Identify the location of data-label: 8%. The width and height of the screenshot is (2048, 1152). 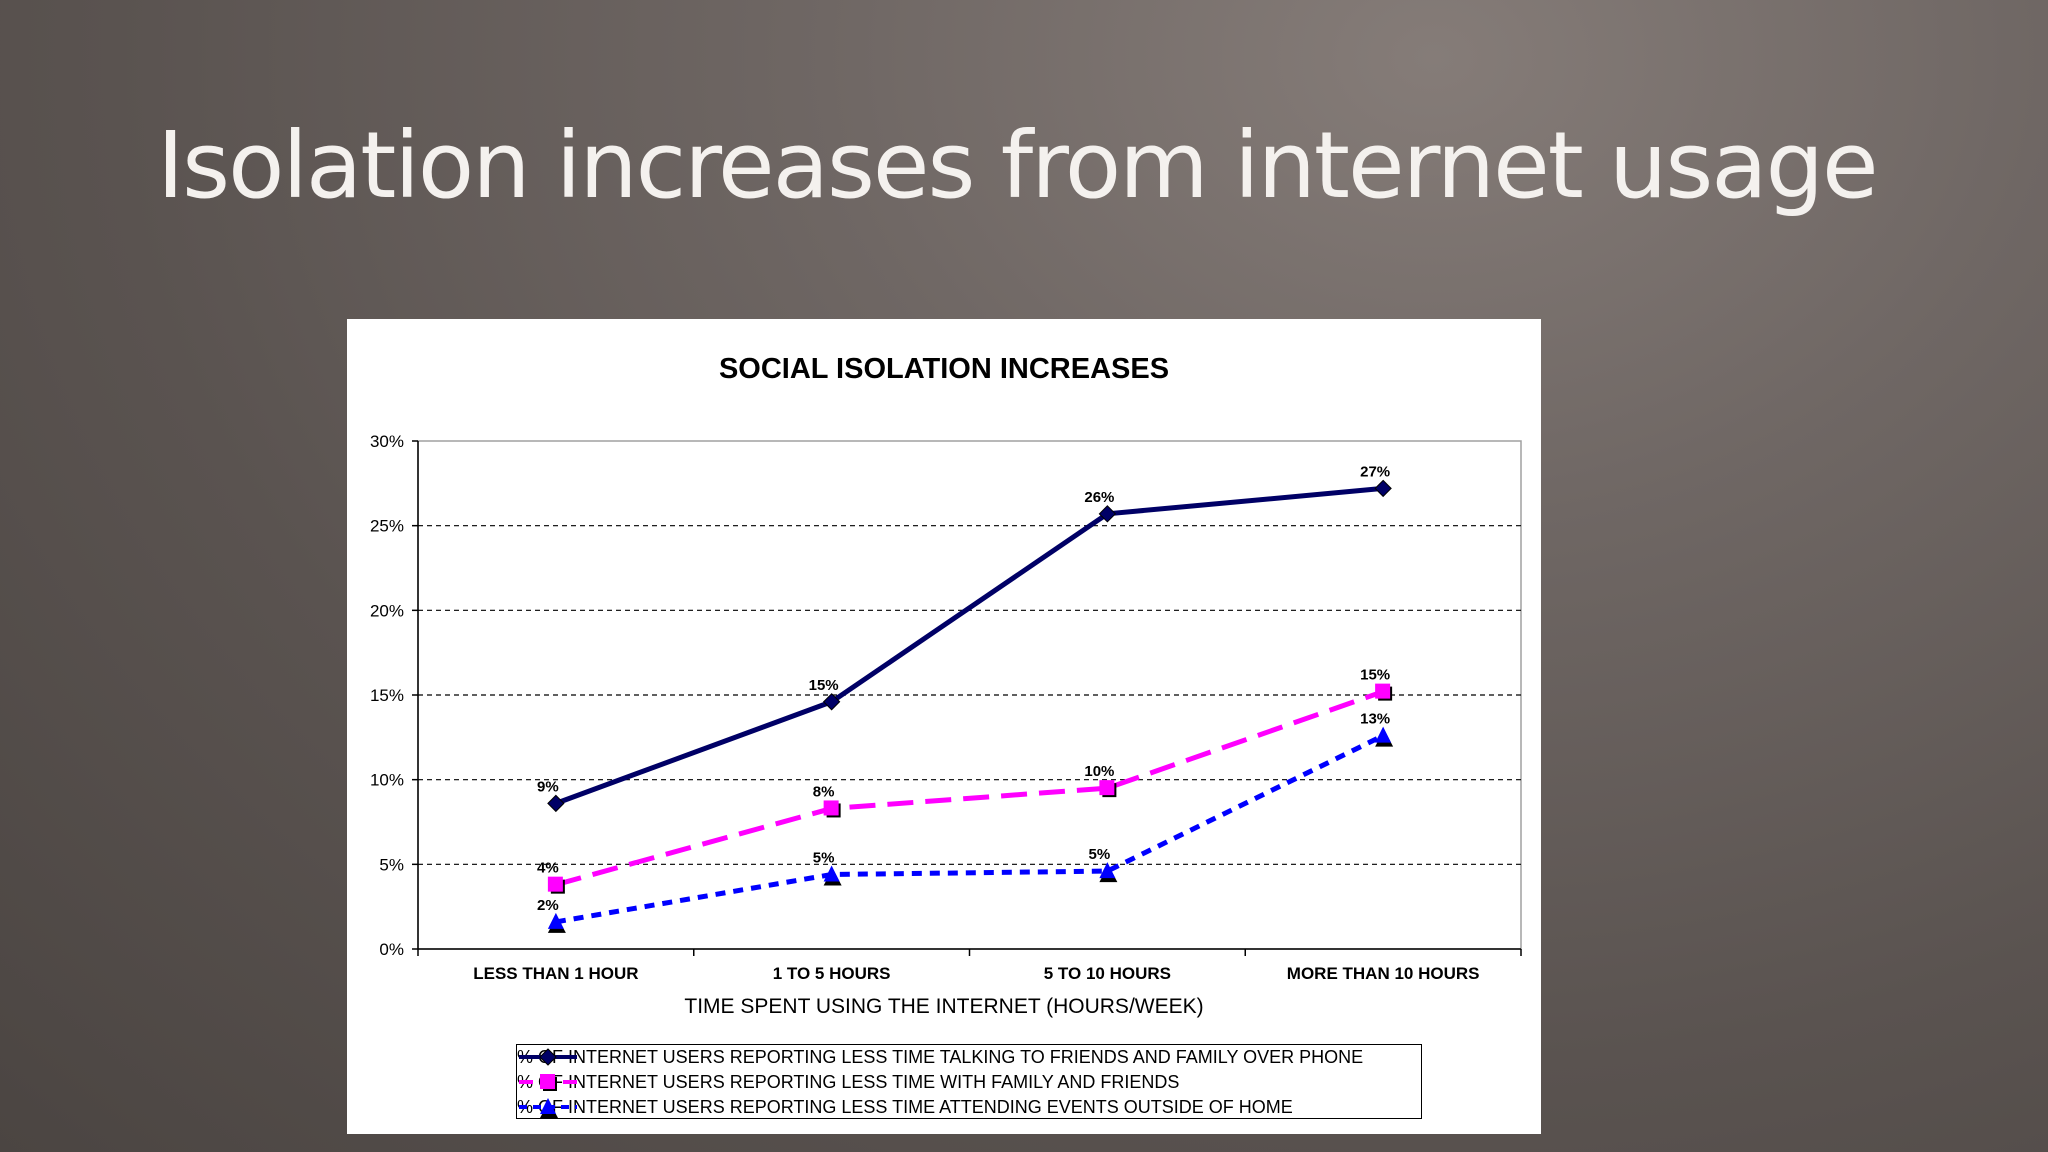
(824, 791).